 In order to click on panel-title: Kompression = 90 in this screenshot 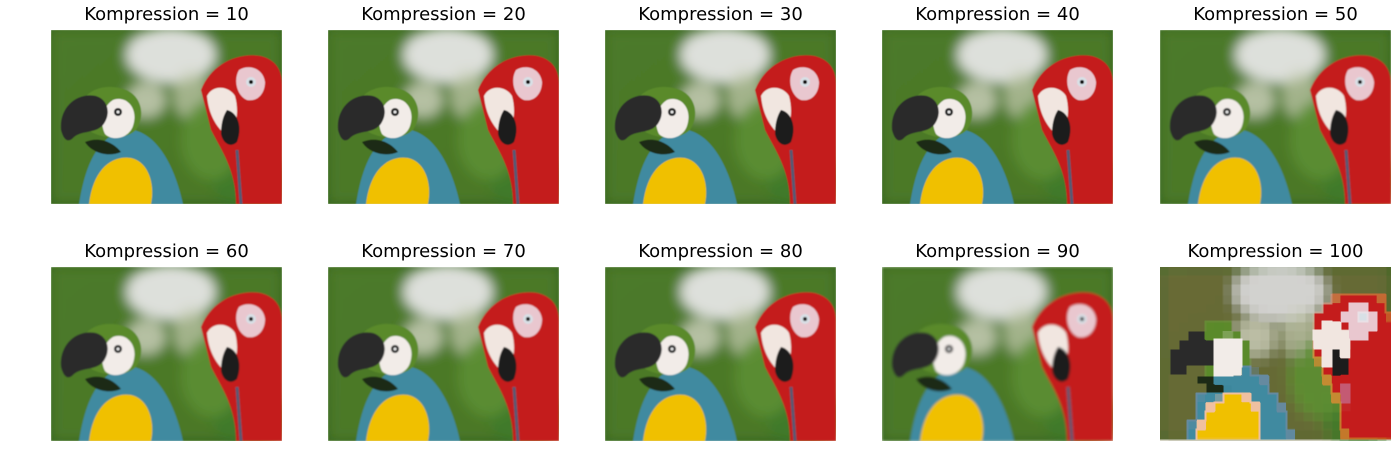, I will do `click(997, 251)`.